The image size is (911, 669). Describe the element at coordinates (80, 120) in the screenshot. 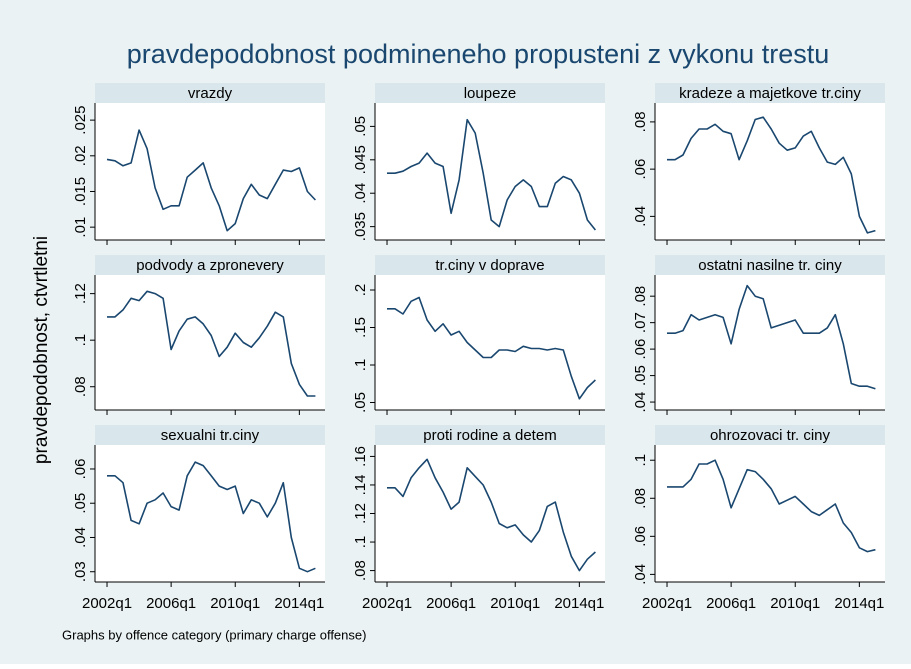

I see `y-tick-label: .025` at that location.